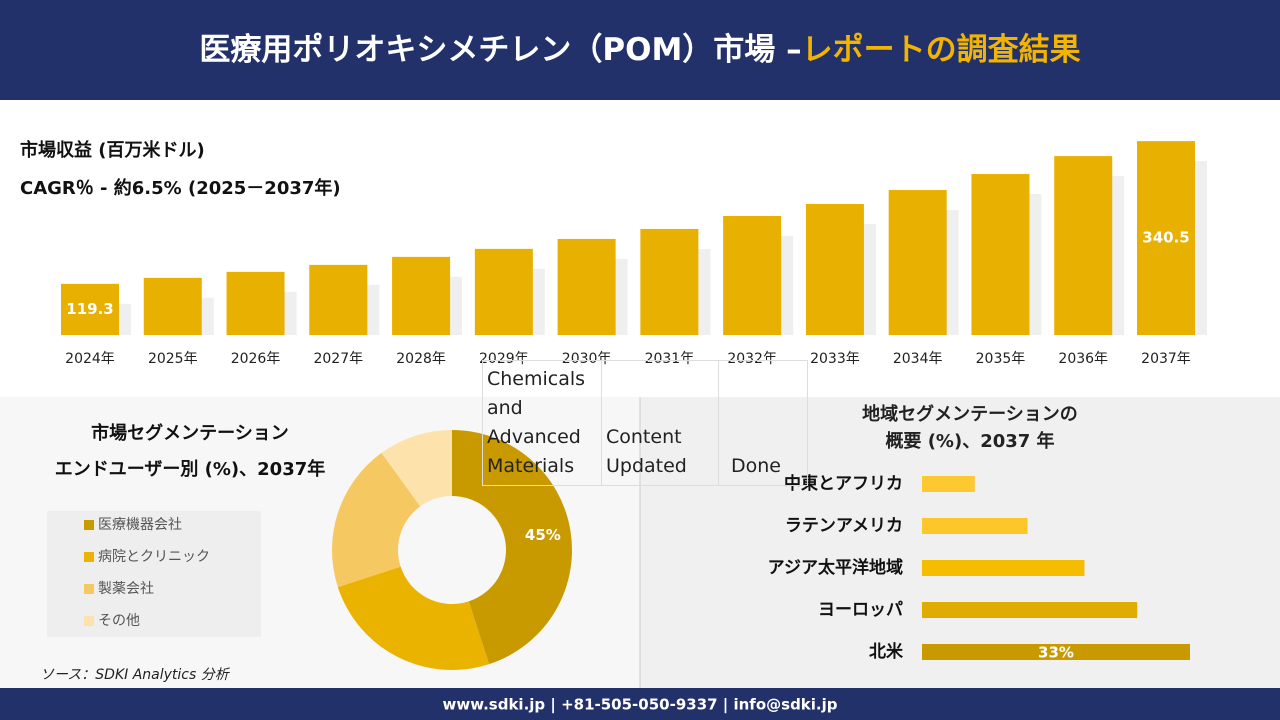 This screenshot has width=1280, height=720. Describe the element at coordinates (542, 423) in the screenshot. I see `table-cell: Chemicals and Advanced Materials` at that location.